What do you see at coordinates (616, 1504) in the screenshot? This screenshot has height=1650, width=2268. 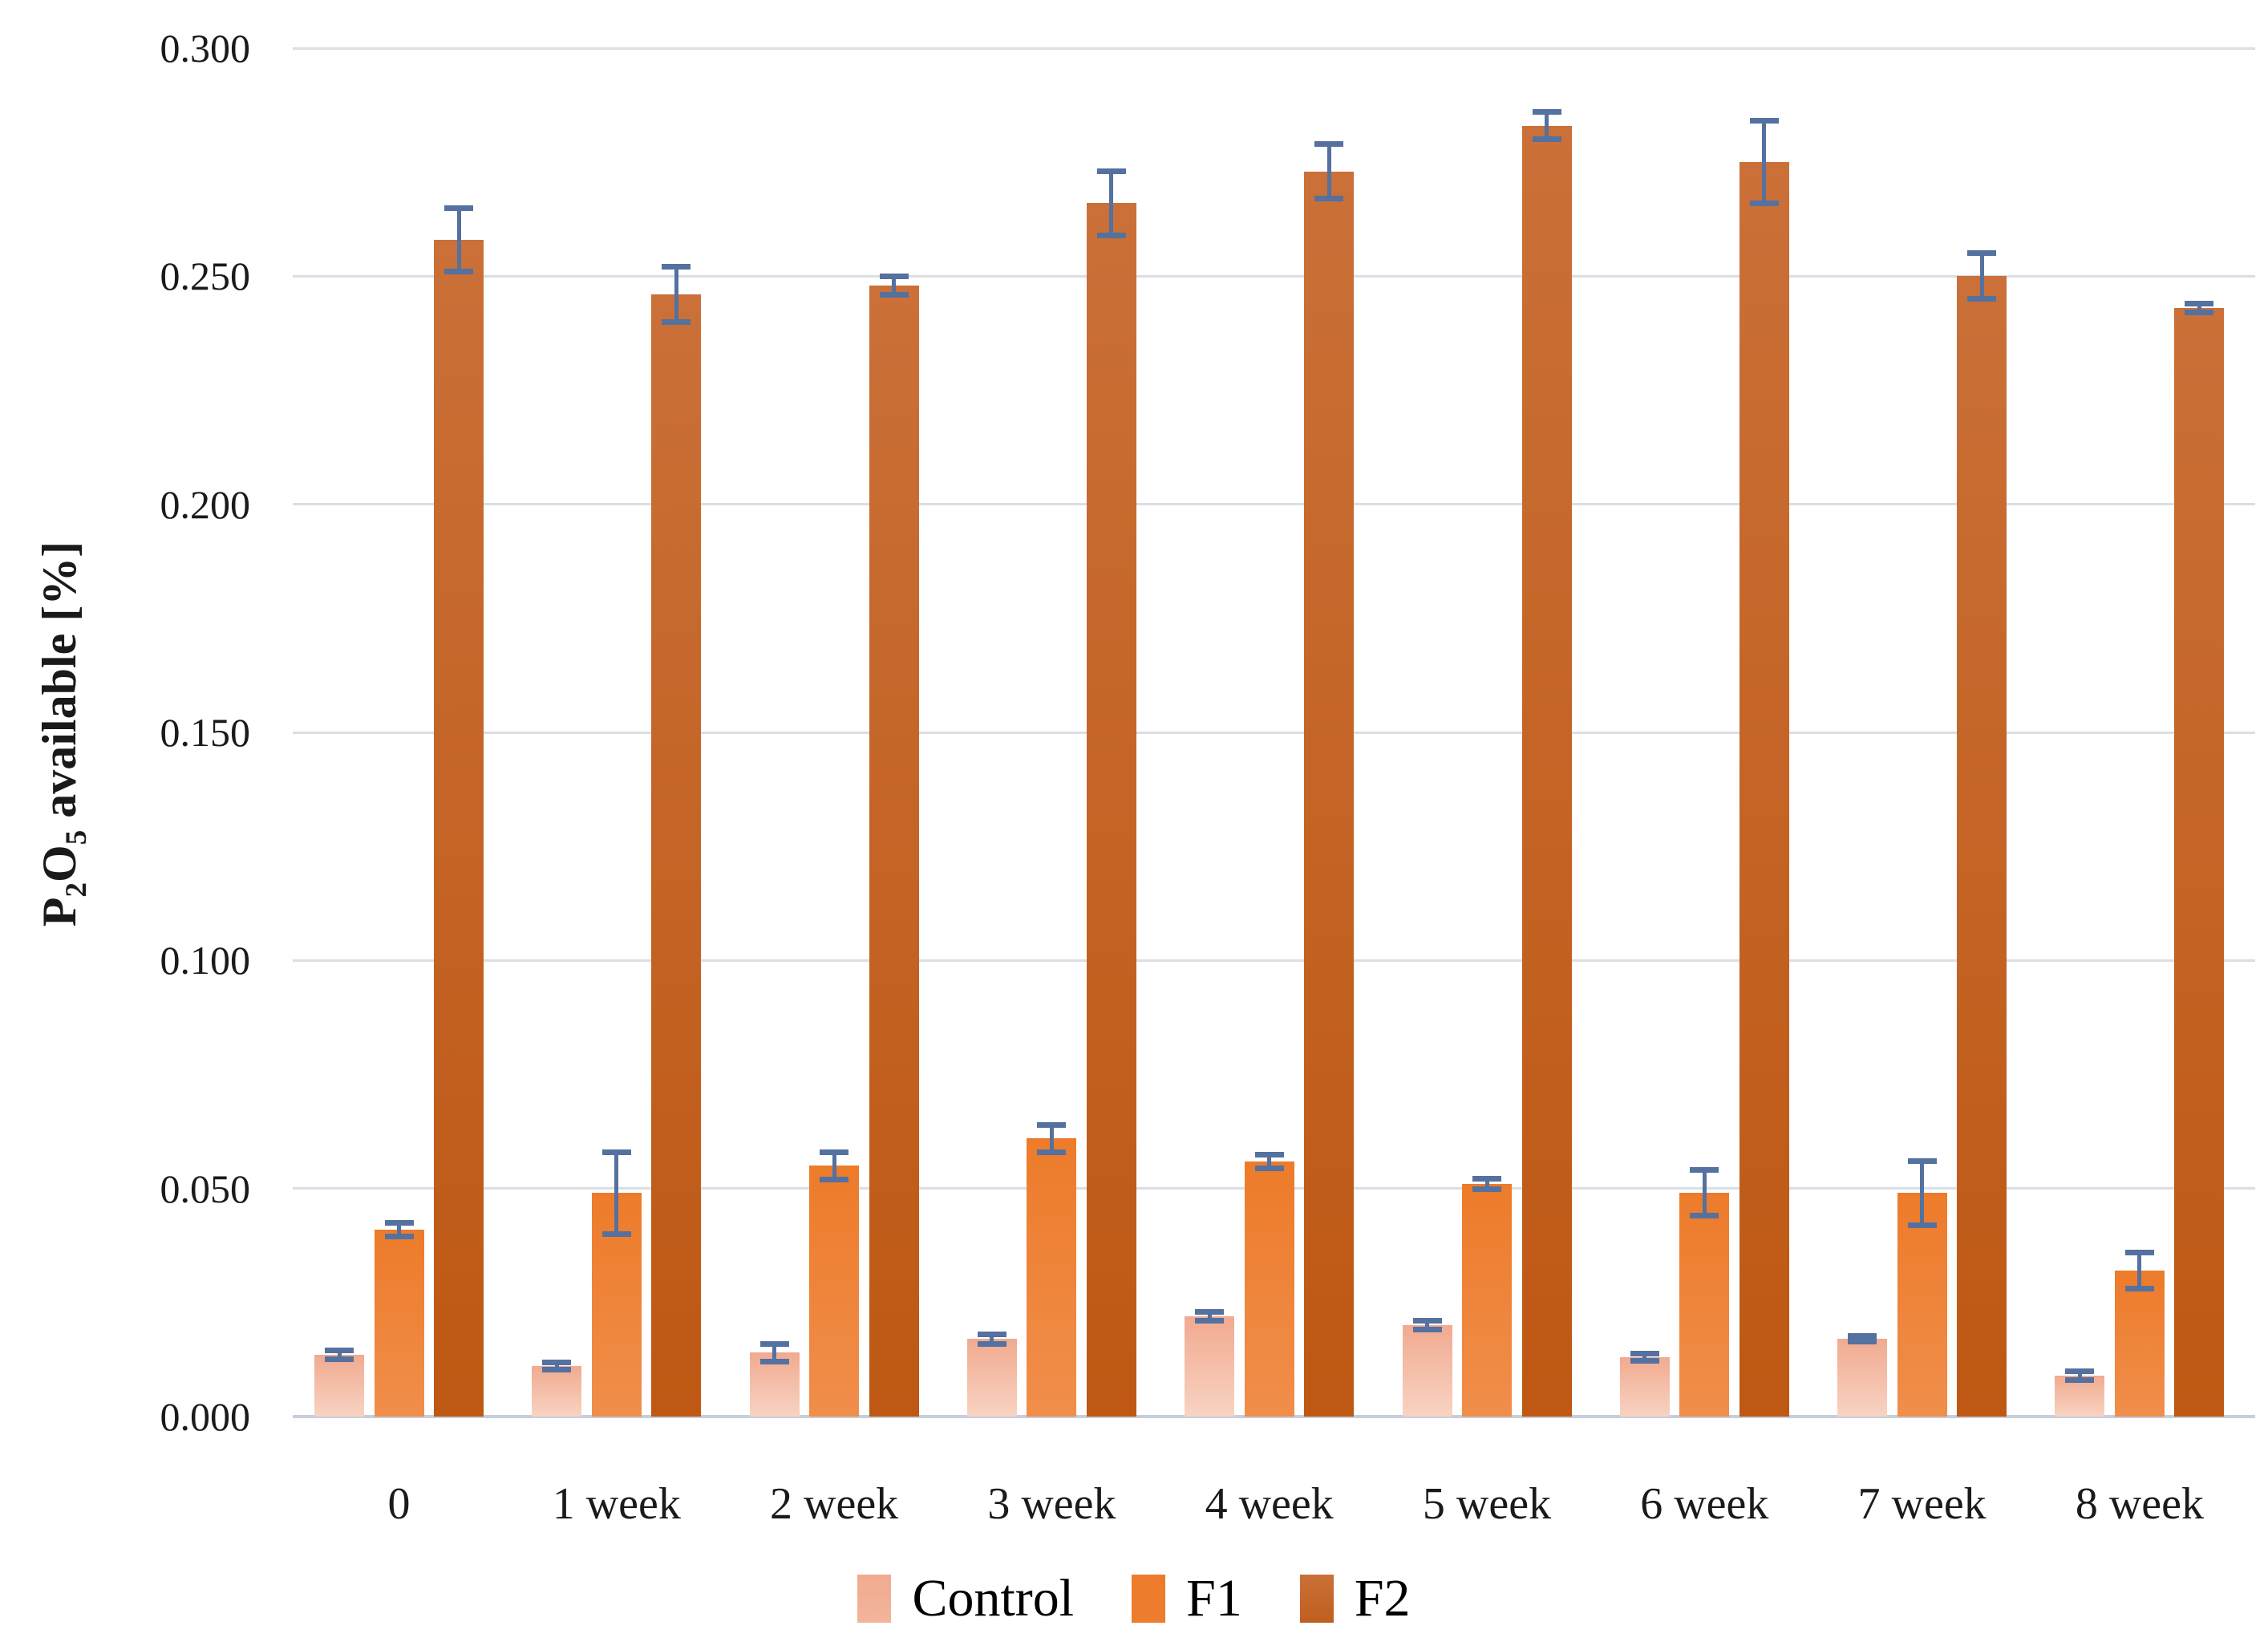 I see `x-tick-label: 1 week` at bounding box center [616, 1504].